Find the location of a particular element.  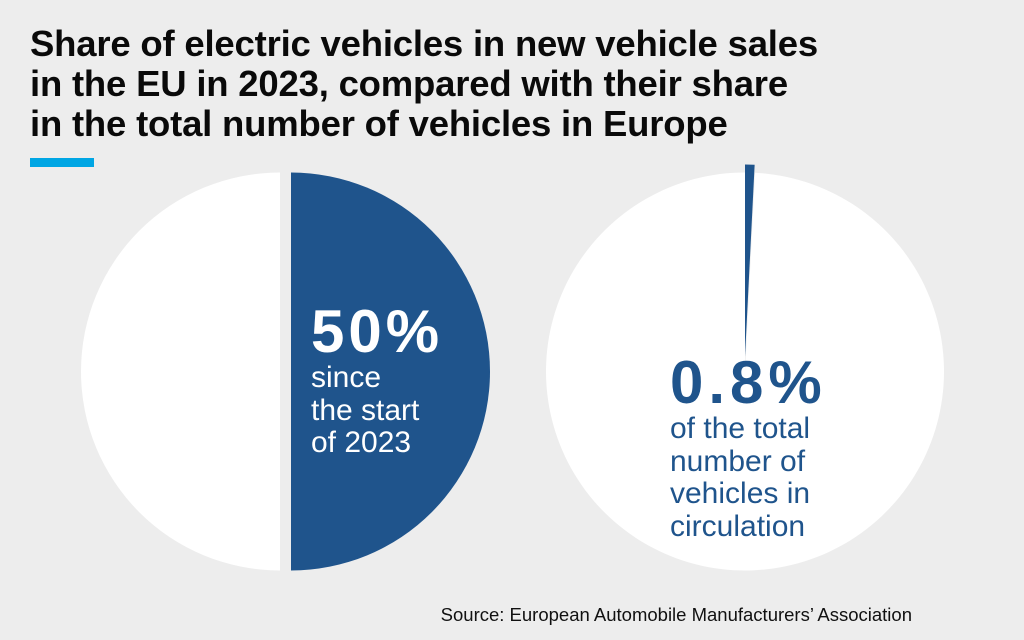

pie-slice-other is located at coordinates (180, 371).